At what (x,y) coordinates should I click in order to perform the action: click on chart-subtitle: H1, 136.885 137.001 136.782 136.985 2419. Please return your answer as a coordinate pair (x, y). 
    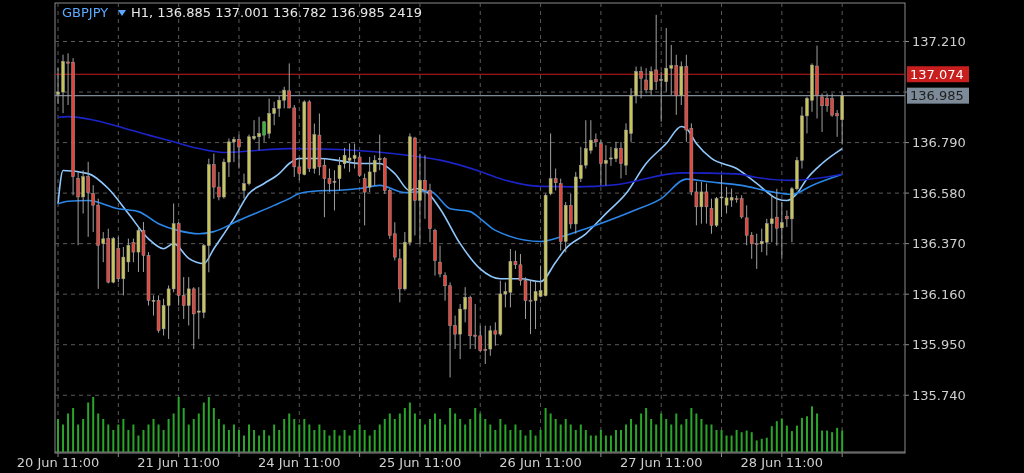
    Looking at the image, I should click on (276, 12).